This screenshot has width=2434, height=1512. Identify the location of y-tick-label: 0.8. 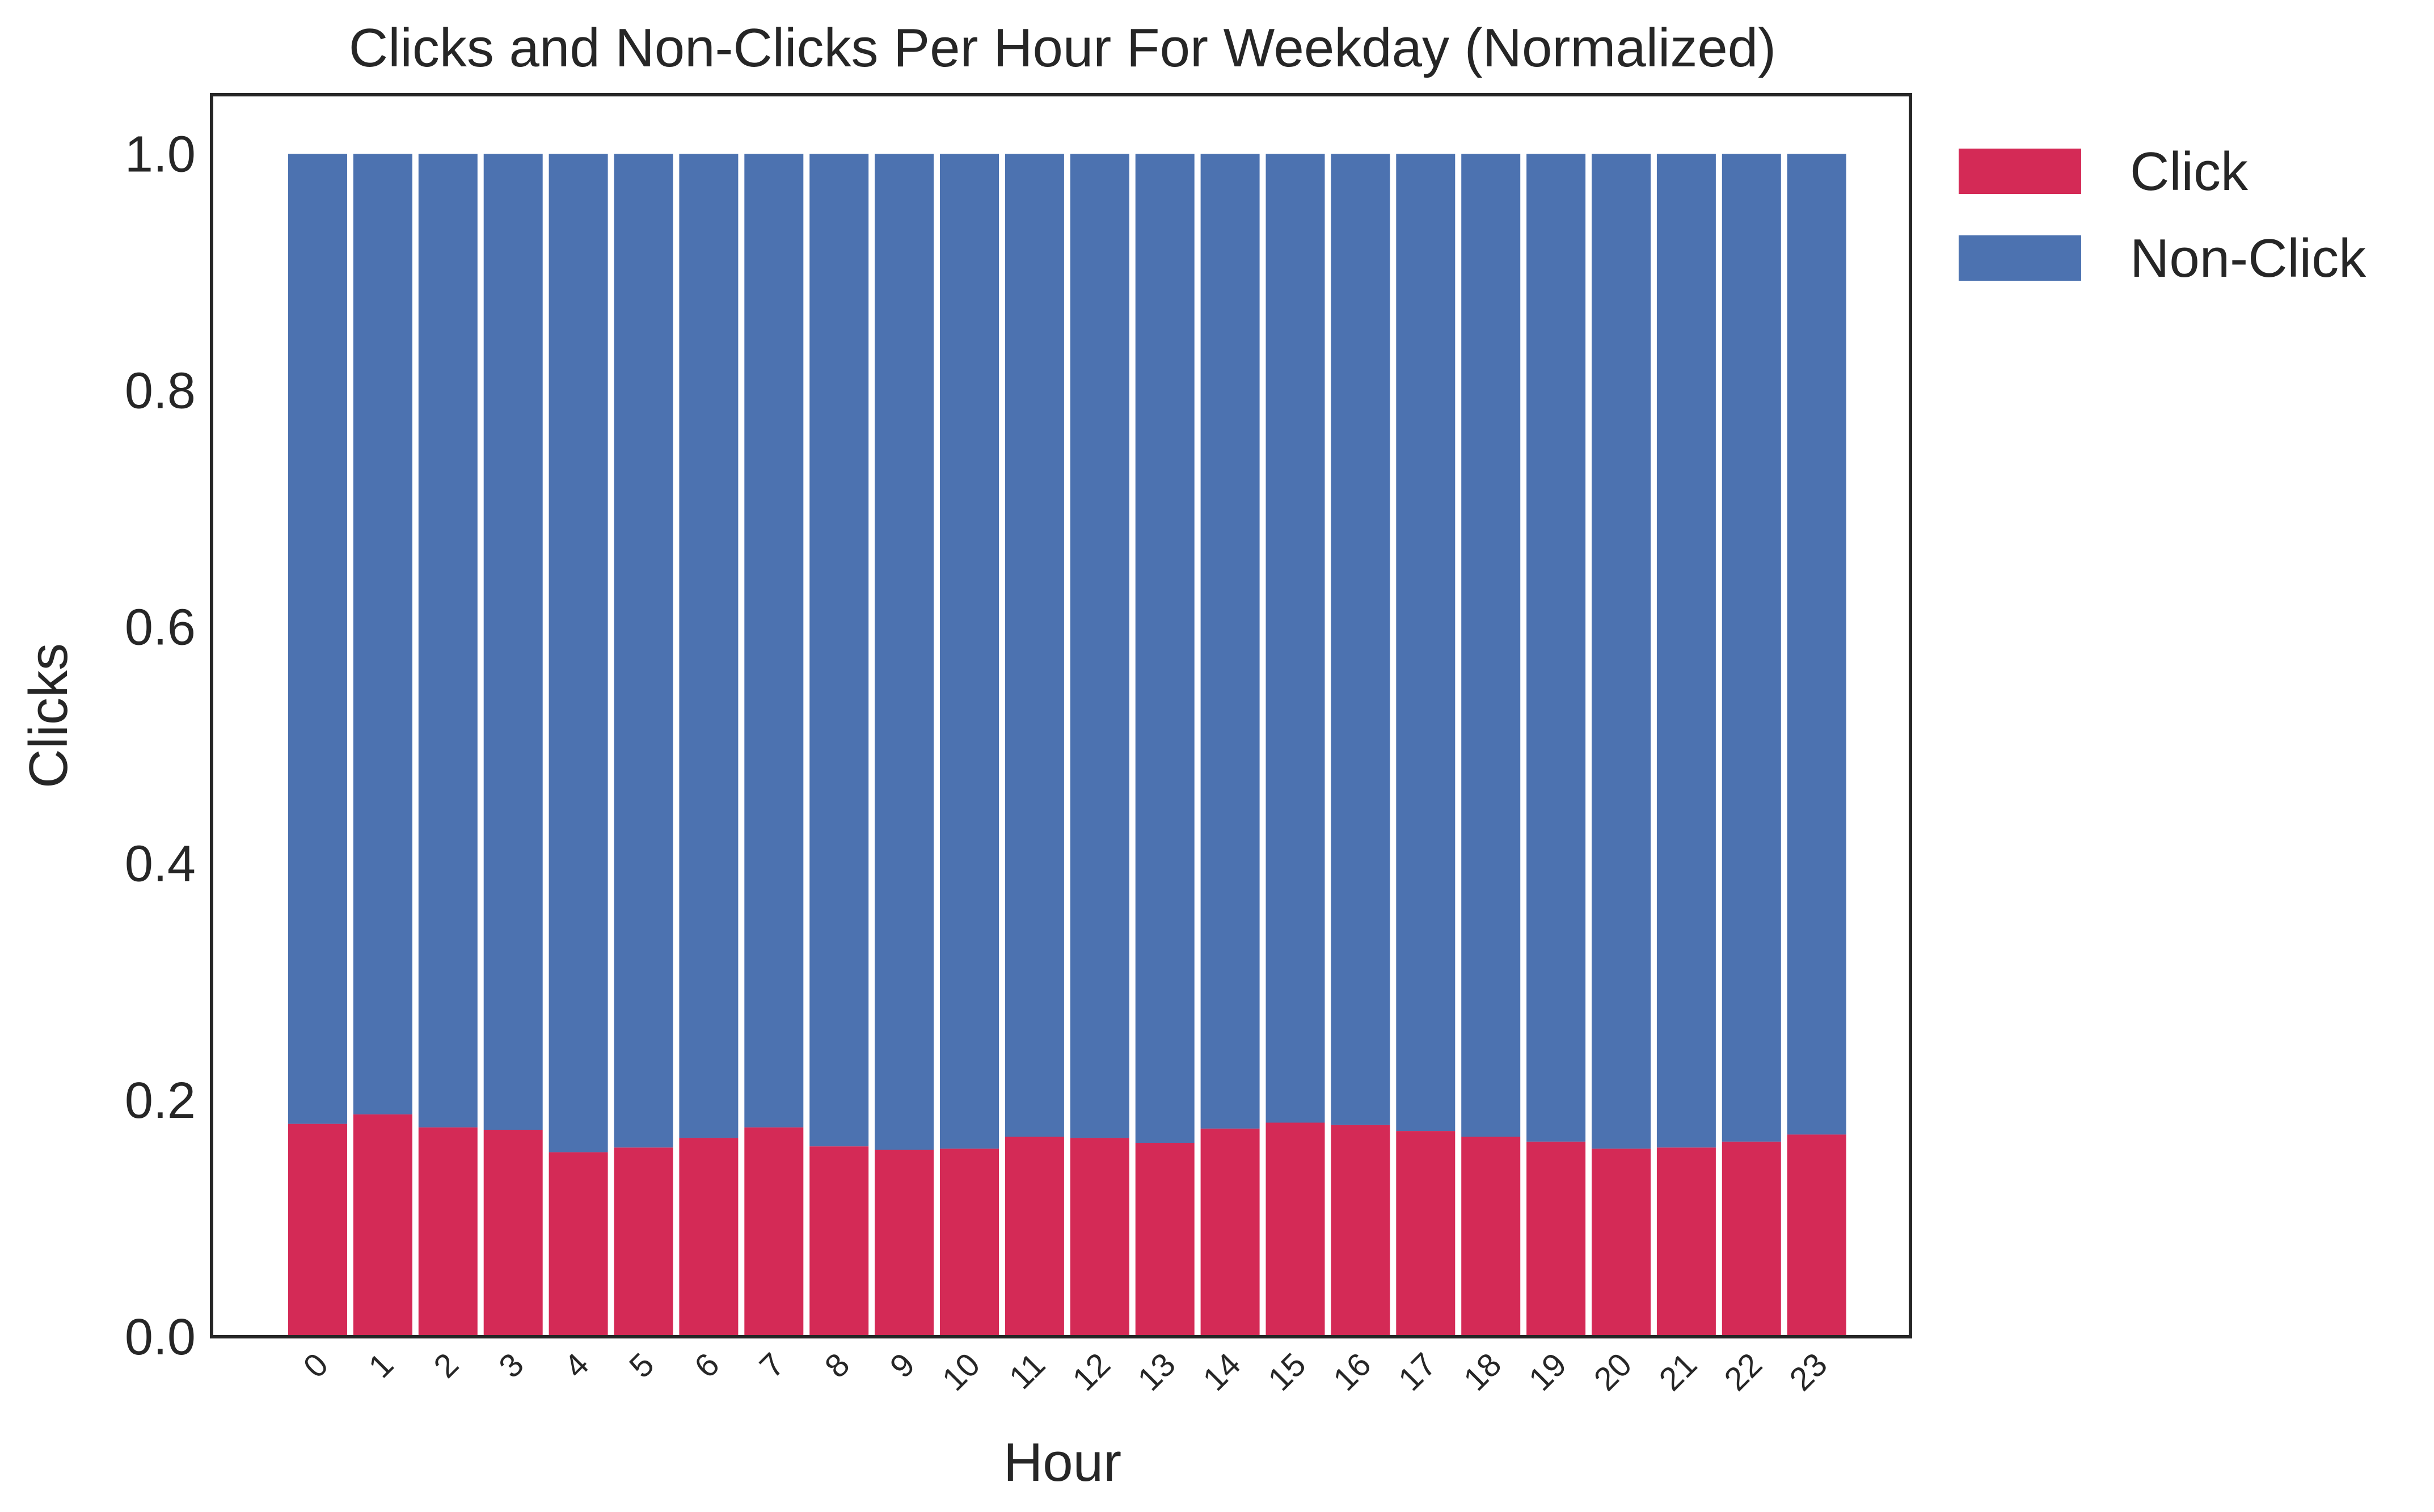
(161, 390).